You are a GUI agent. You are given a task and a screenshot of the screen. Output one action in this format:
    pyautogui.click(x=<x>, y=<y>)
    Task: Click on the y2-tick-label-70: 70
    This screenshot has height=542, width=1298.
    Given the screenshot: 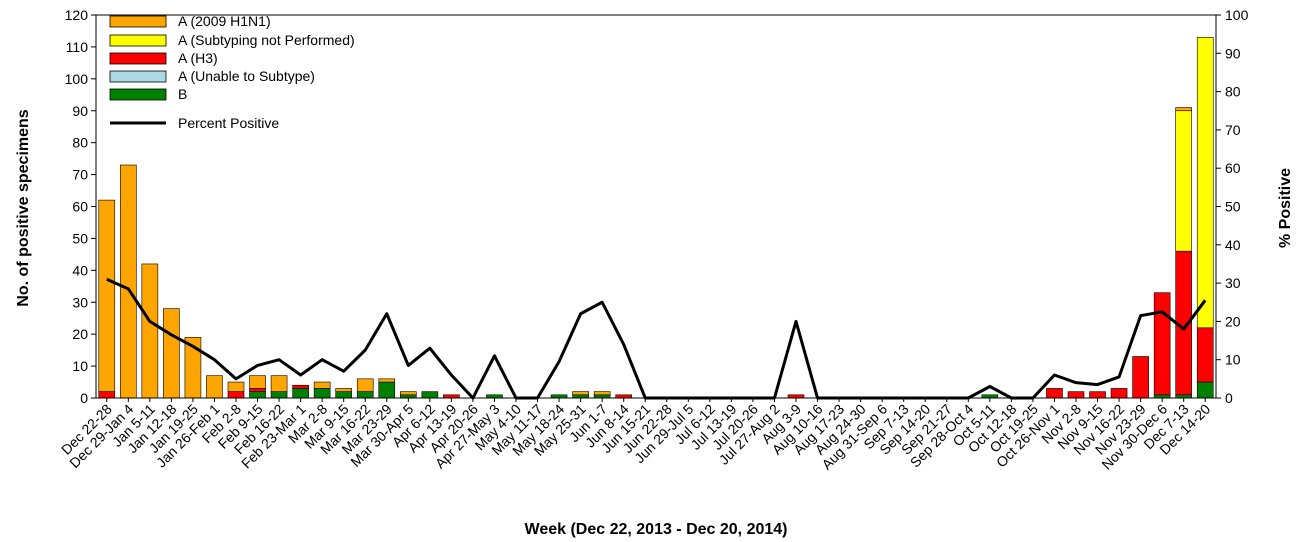 What is the action you would take?
    pyautogui.click(x=1233, y=130)
    